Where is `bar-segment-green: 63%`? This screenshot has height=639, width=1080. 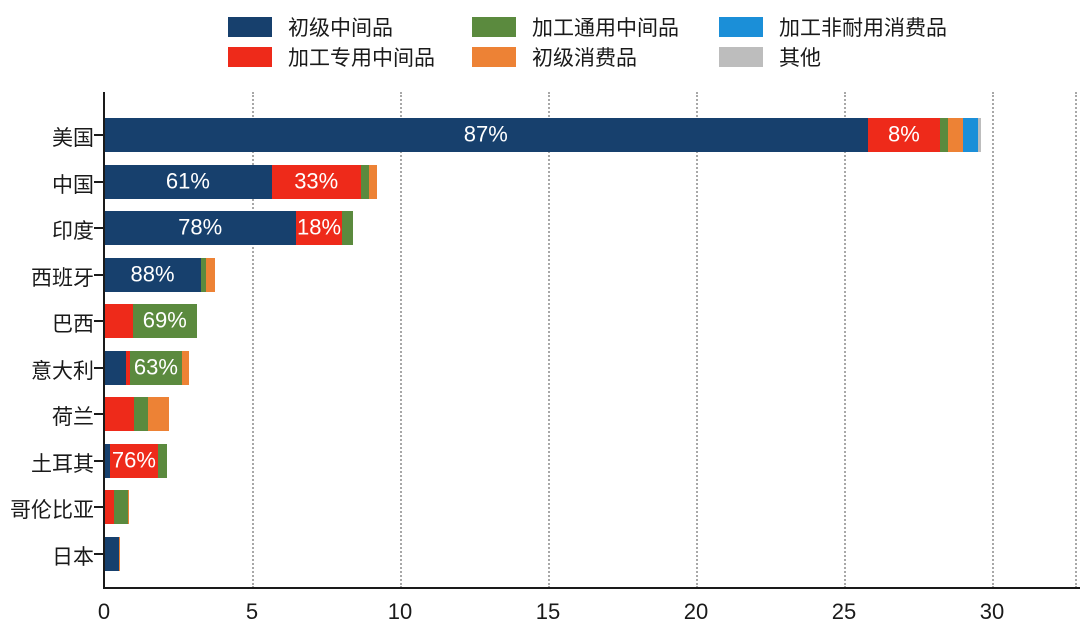 bar-segment-green: 63% is located at coordinates (156, 367).